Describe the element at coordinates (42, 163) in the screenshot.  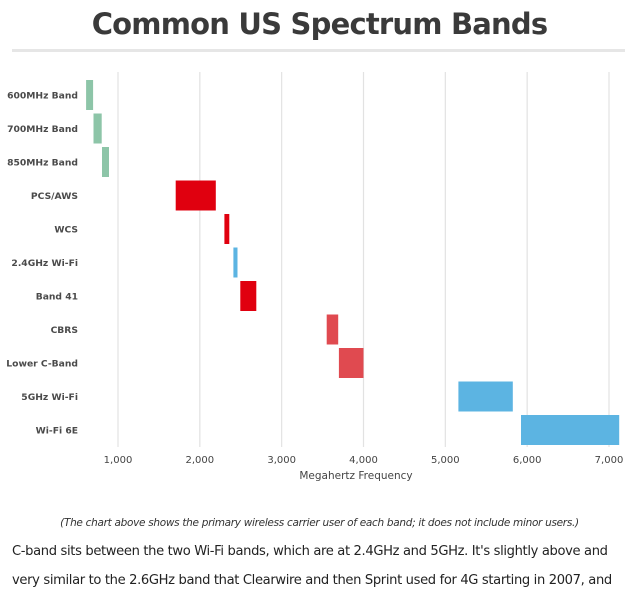
I see `y-category-label: 850MHz Band` at that location.